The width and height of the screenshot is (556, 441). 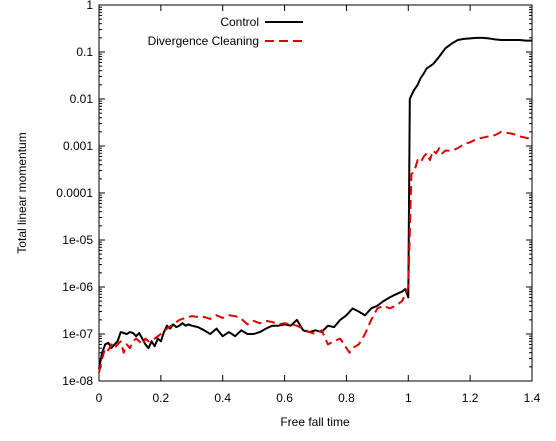 I want to click on y-tick-label: 1e-08, so click(x=77, y=381).